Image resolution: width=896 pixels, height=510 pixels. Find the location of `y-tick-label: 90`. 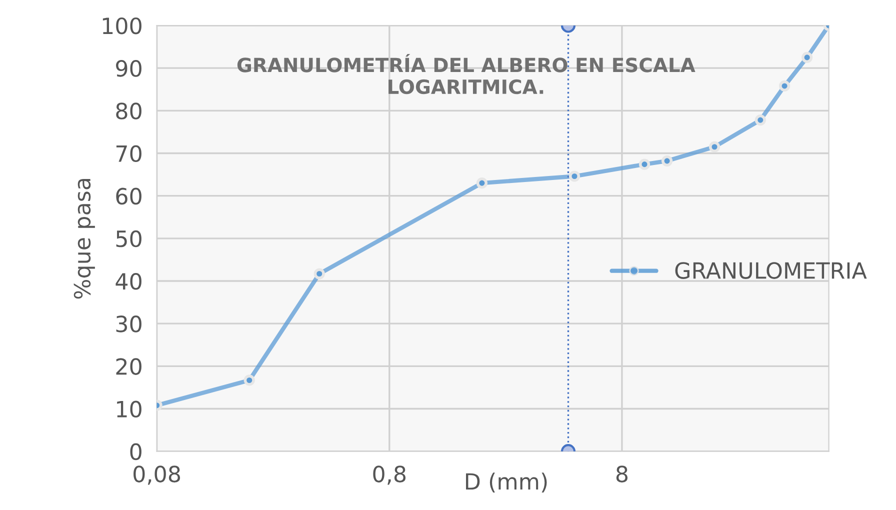

y-tick-label: 90 is located at coordinates (129, 68).